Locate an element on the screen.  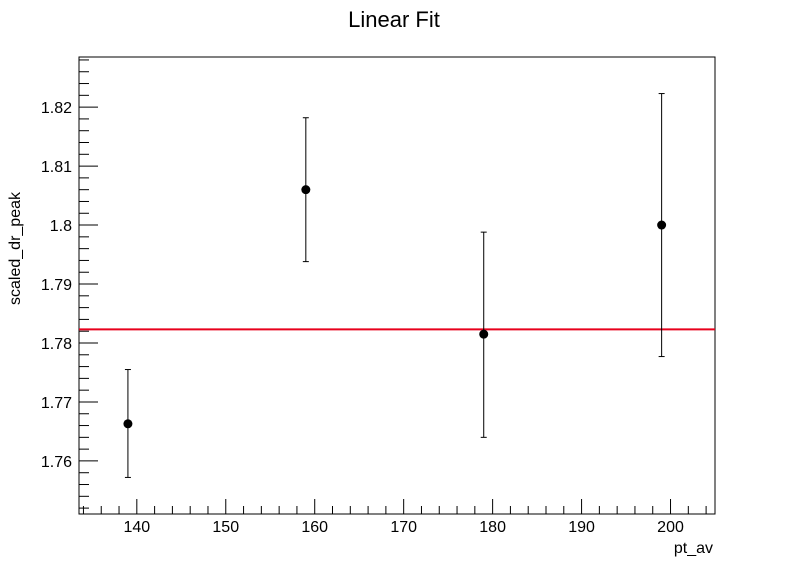
x-tick-label: 170 is located at coordinates (403, 527).